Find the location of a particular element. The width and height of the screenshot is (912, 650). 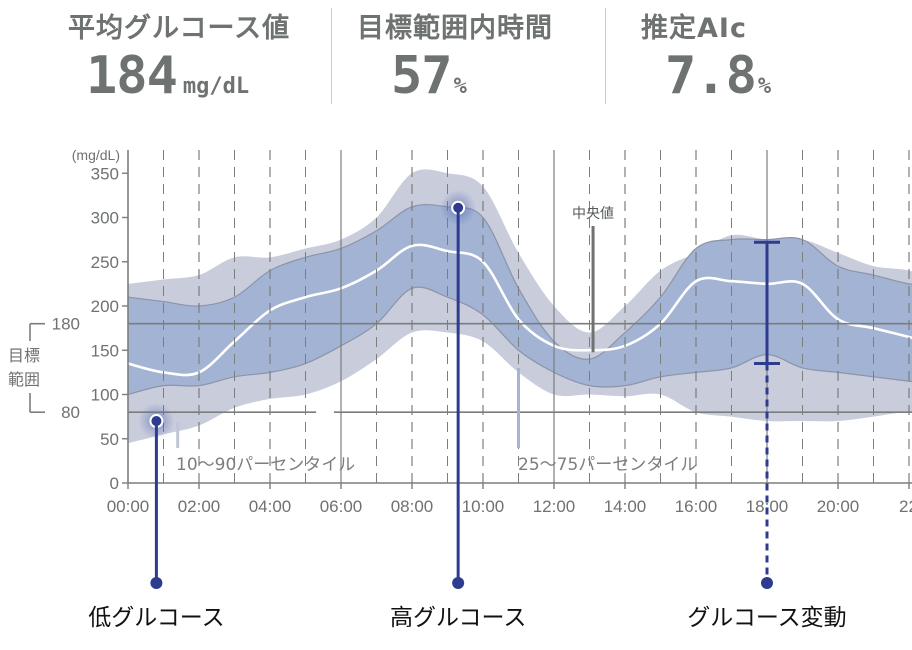

median-label: 中央値 is located at coordinates (593, 214).